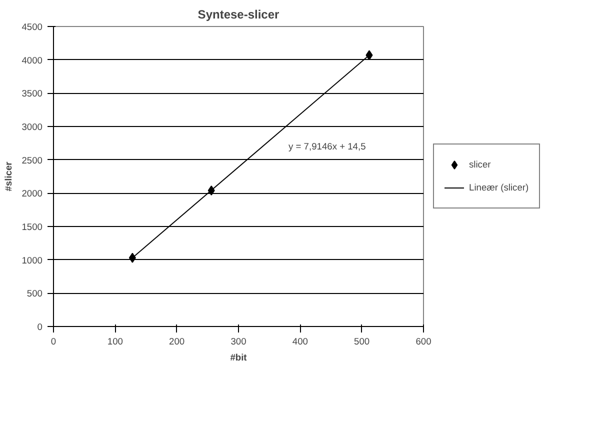  Describe the element at coordinates (499, 187) in the screenshot. I see `legend-label: Lineær (slicer)` at that location.